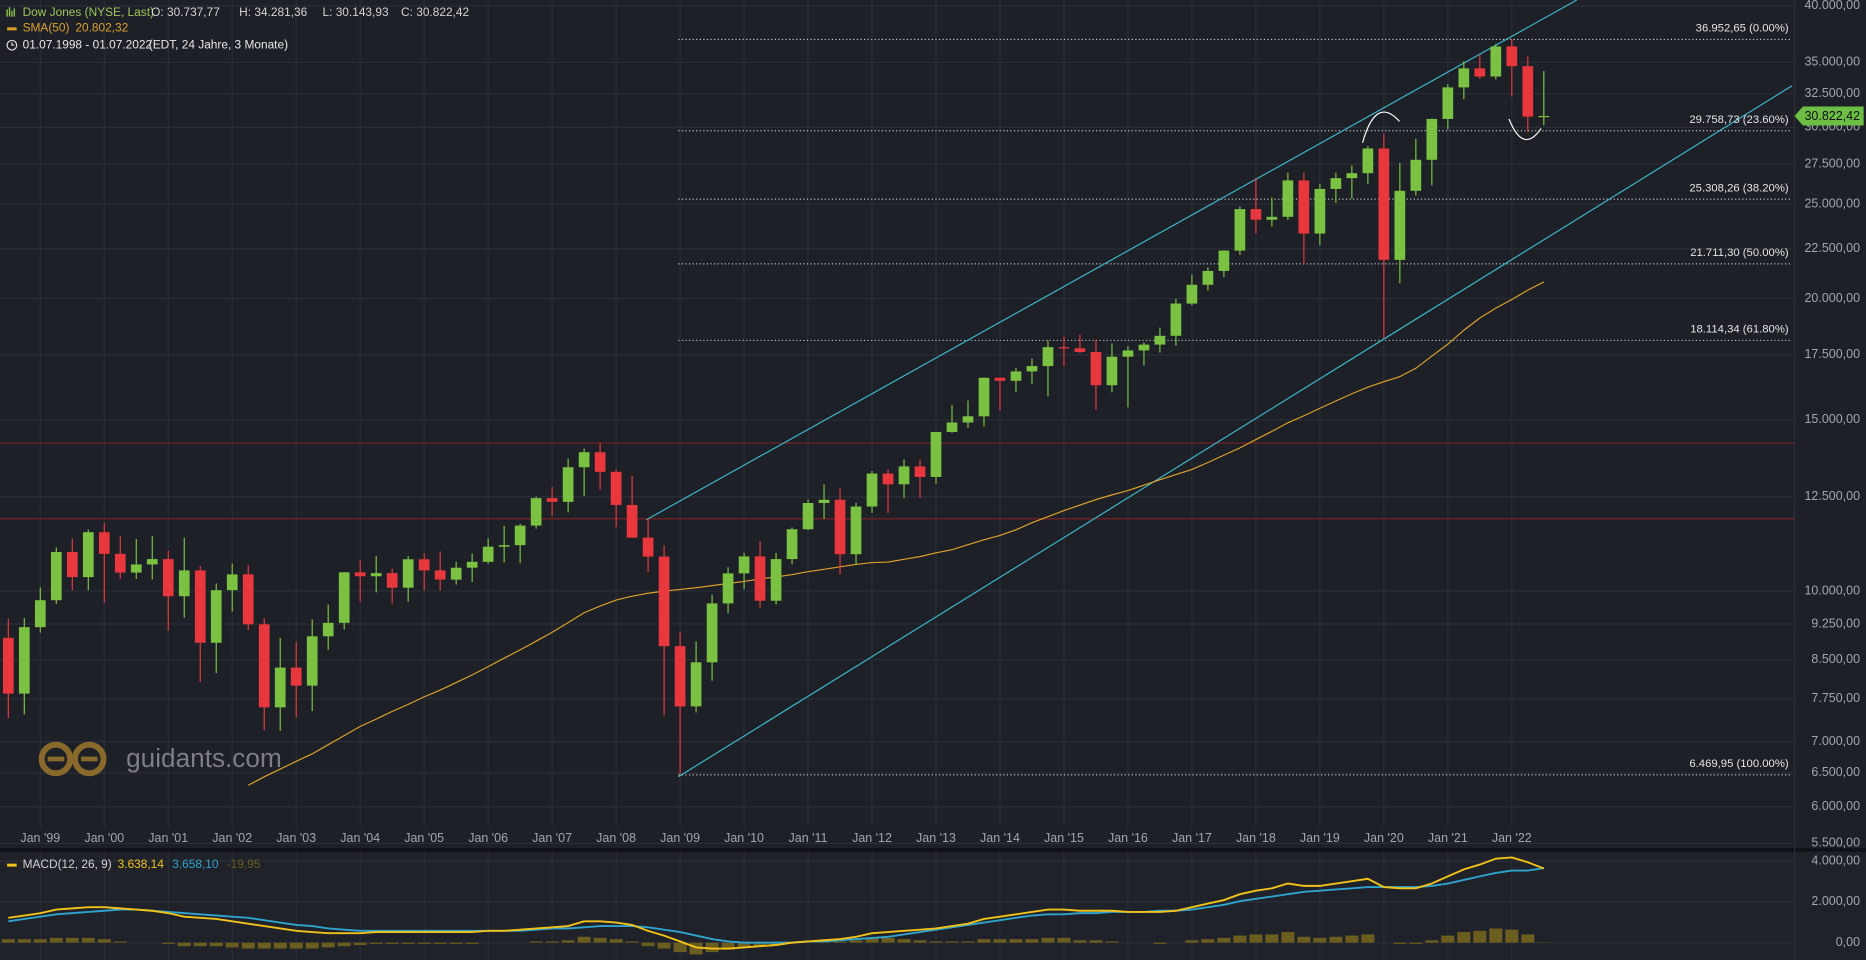 Image resolution: width=1866 pixels, height=960 pixels. What do you see at coordinates (1832, 496) in the screenshot?
I see `y-tick-label: 12.500,00` at bounding box center [1832, 496].